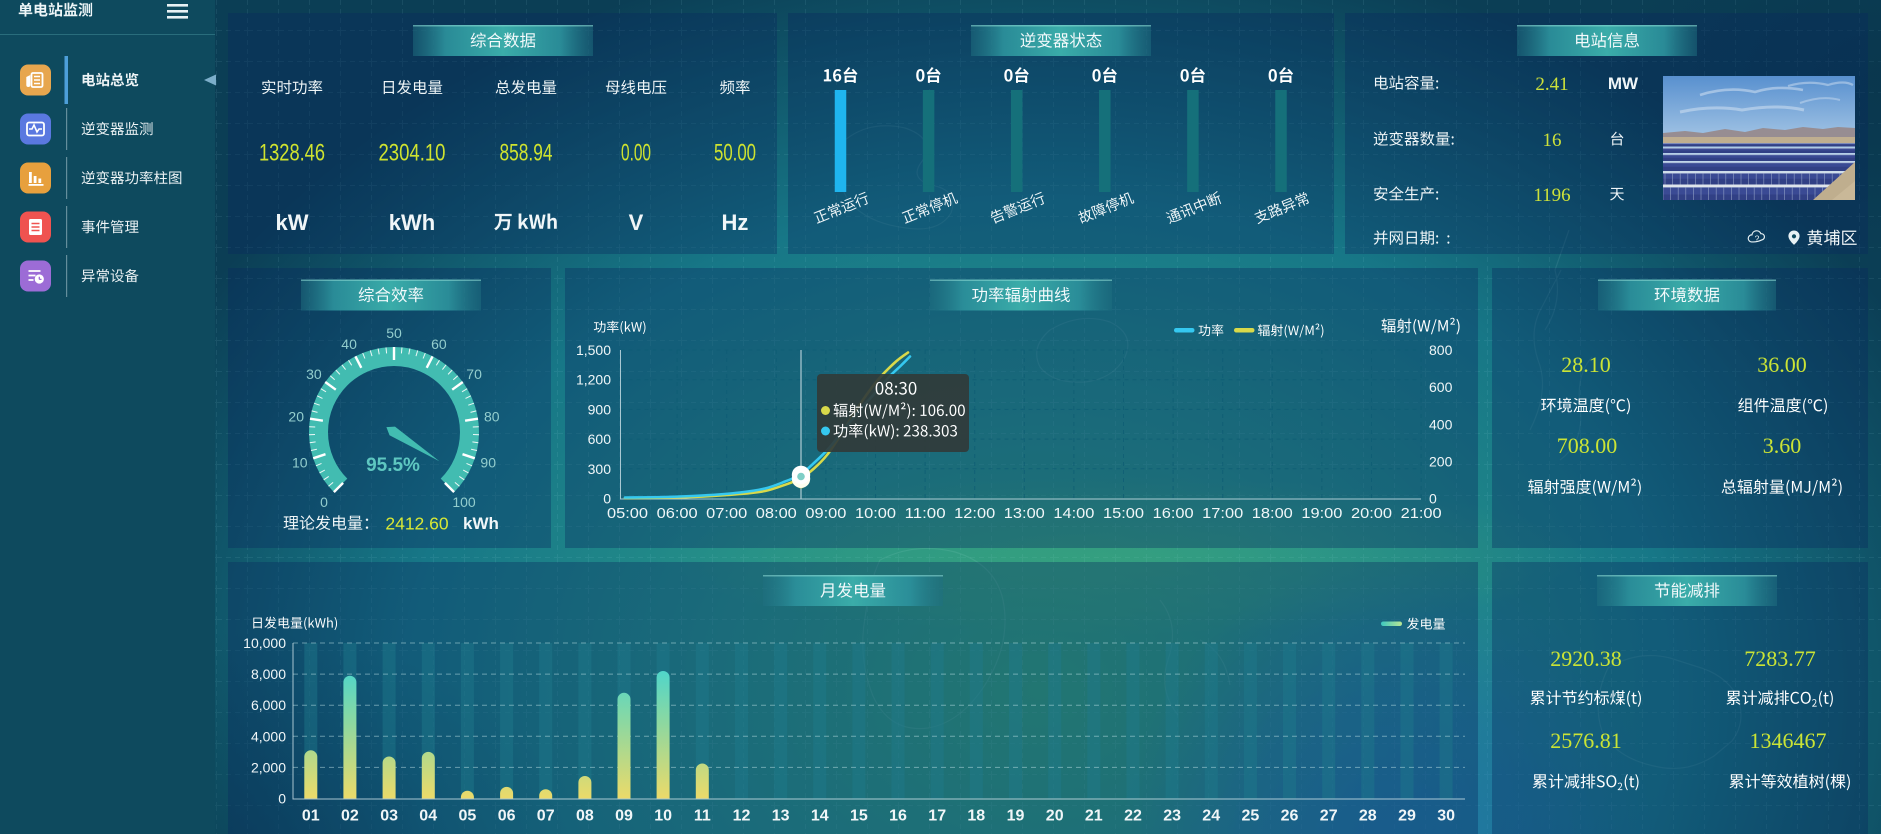  What do you see at coordinates (1368, 815) in the screenshot?
I see `svg-text: 28` at bounding box center [1368, 815].